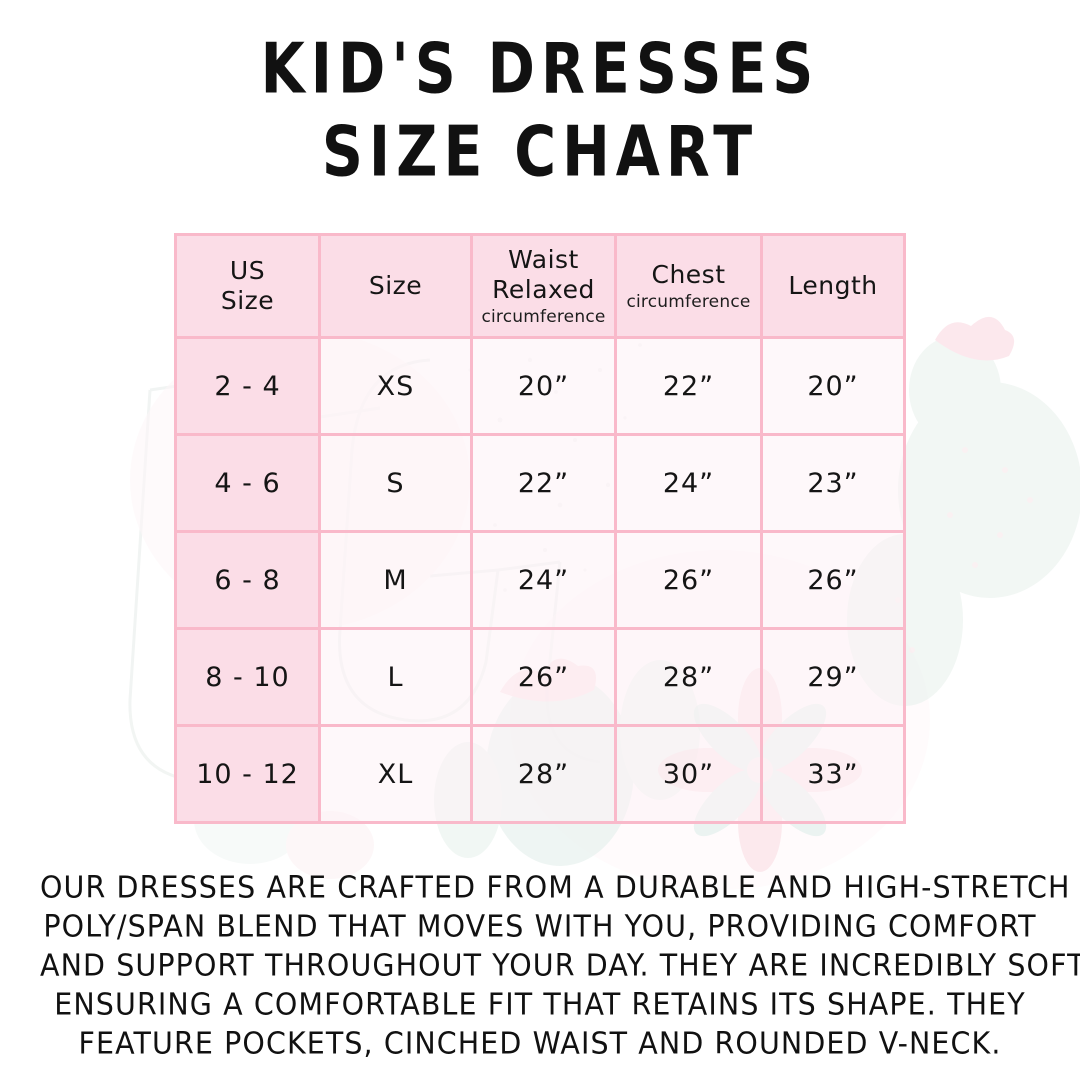 This screenshot has width=1080, height=1080. What do you see at coordinates (688, 275) in the screenshot?
I see `header-text-line1: Chest` at bounding box center [688, 275].